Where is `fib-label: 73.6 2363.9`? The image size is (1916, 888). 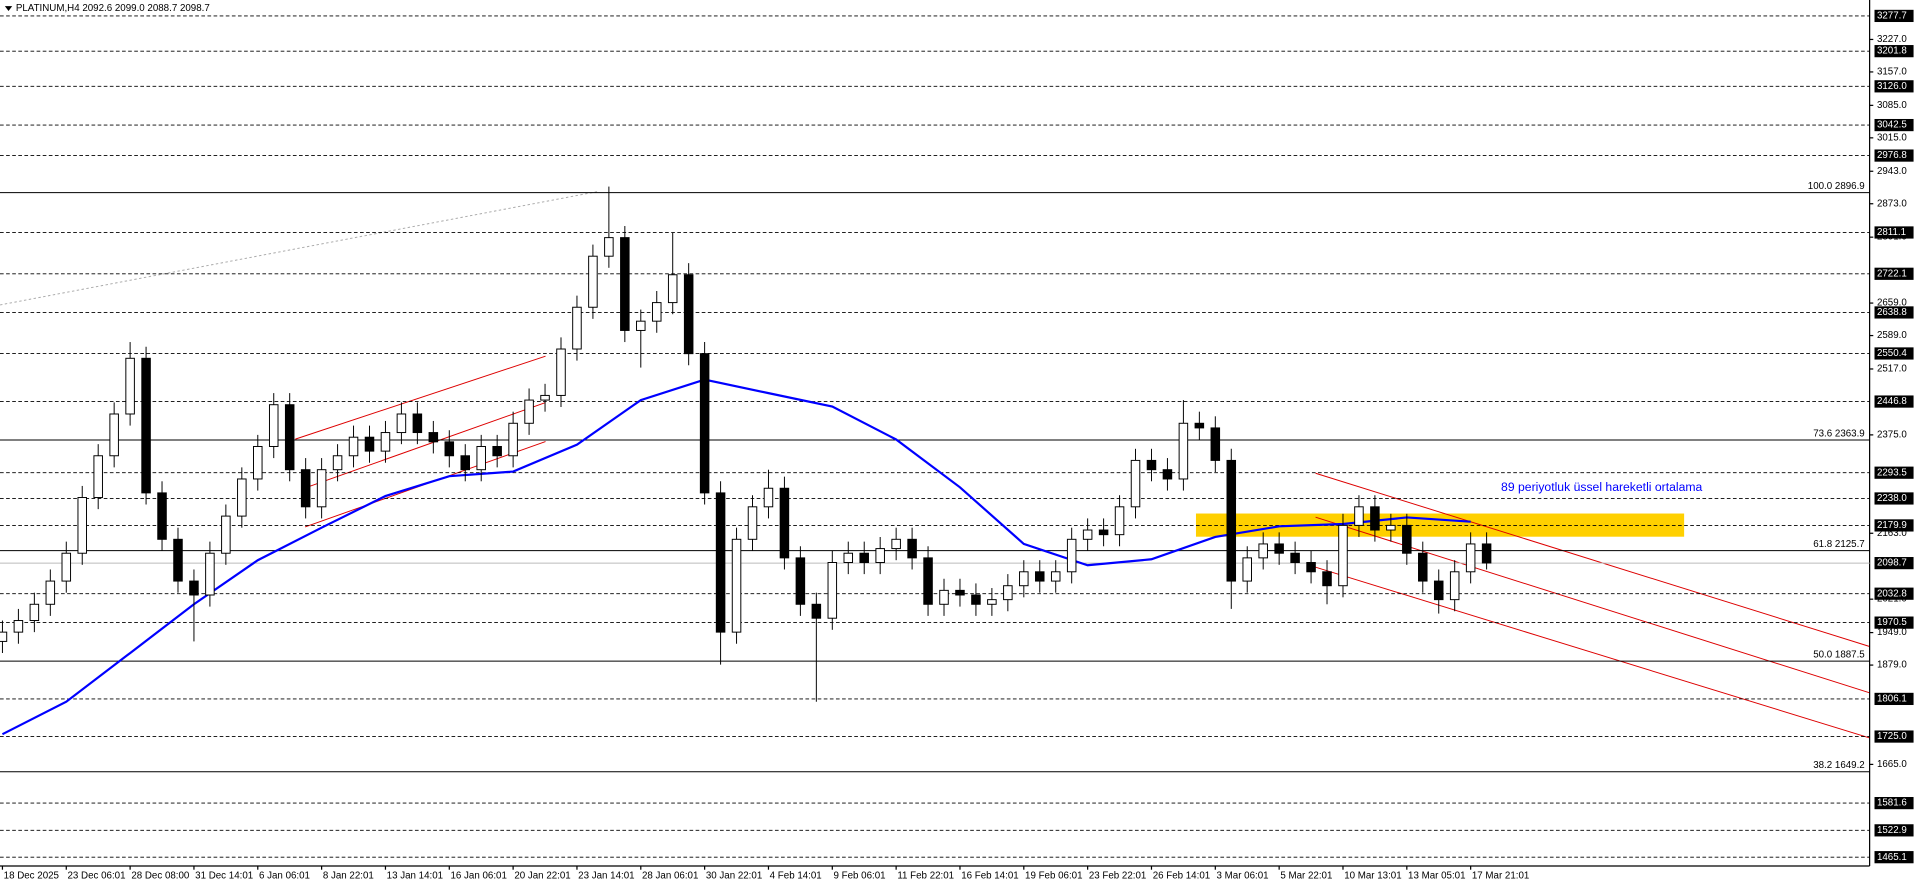
fib-label: 73.6 2363.9 is located at coordinates (1839, 434).